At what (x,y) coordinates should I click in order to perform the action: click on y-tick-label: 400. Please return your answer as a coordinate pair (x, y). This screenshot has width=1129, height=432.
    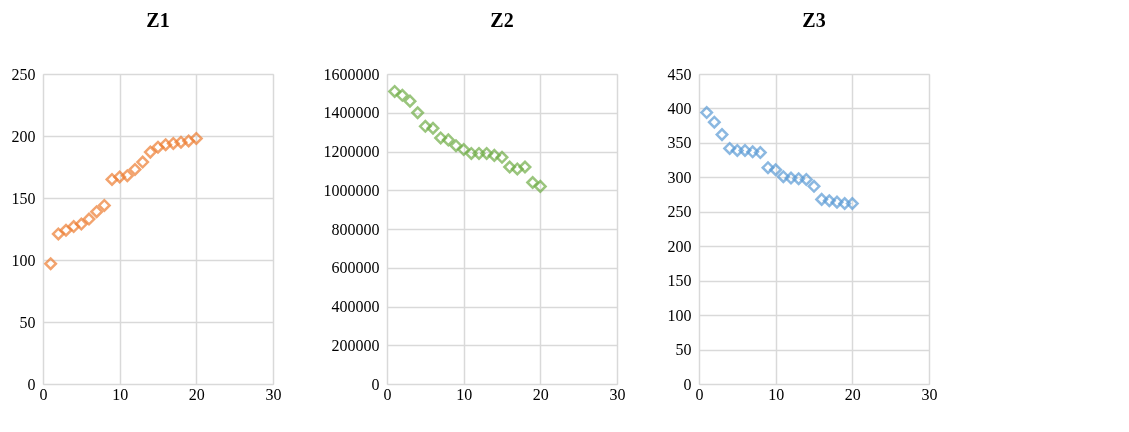
    Looking at the image, I should click on (679, 108).